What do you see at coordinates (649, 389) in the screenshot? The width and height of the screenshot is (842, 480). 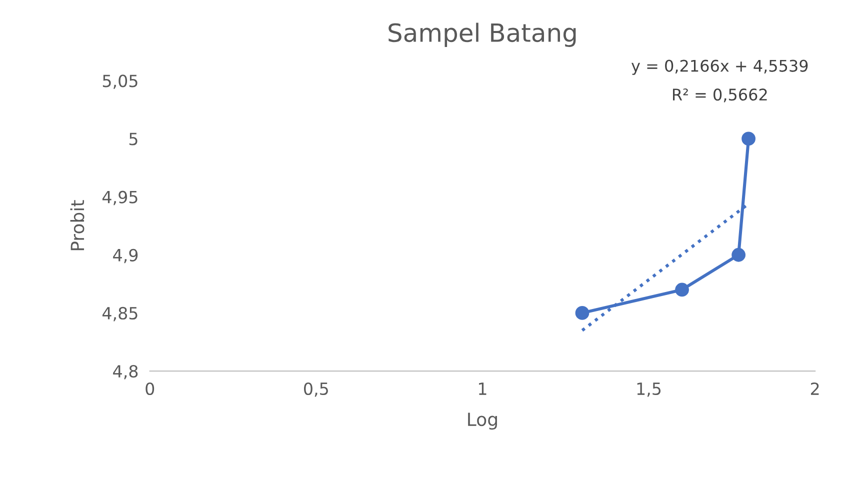 I see `x-tick-label: 1,5` at bounding box center [649, 389].